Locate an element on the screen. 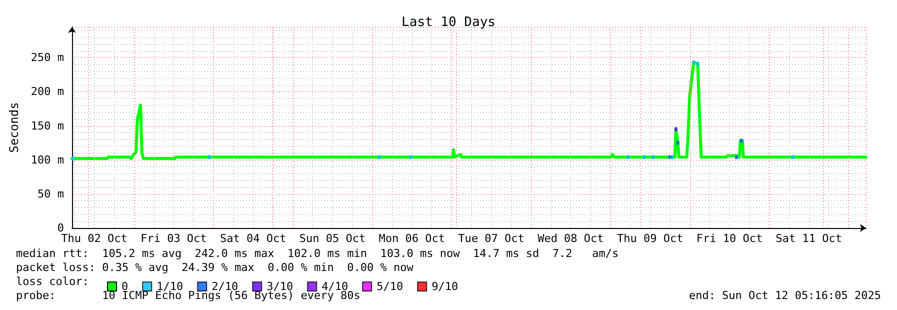  x-tick-label: Sat 04 Oct is located at coordinates (253, 238).